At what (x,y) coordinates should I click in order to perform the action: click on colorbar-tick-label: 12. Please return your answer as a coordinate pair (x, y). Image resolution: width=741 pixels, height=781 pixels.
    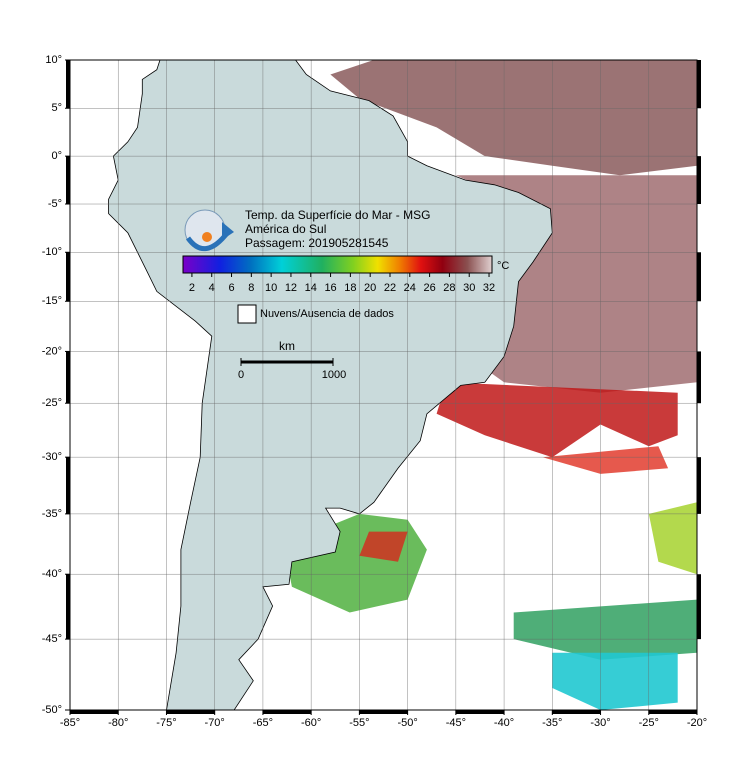
    Looking at the image, I should click on (291, 288).